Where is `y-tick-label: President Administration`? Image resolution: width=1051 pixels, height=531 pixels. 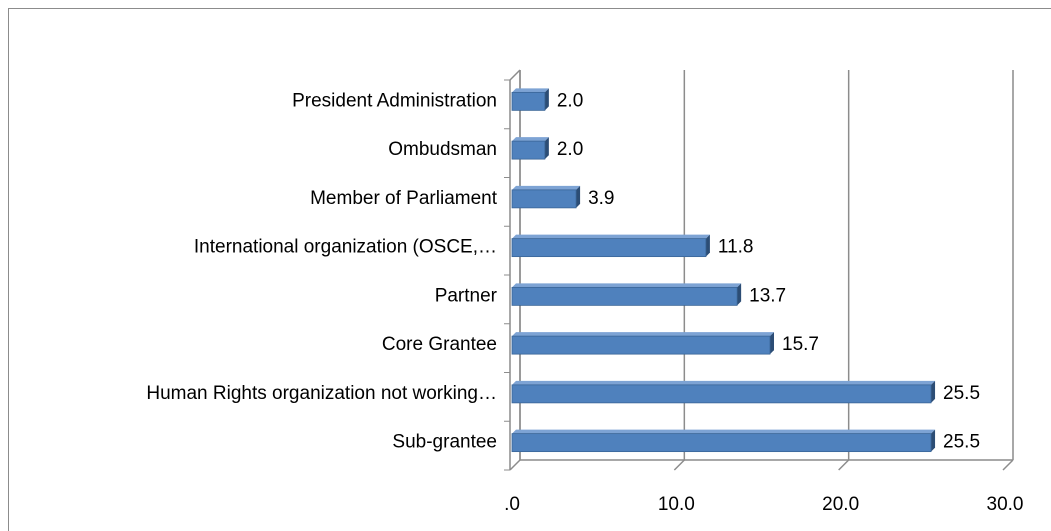
y-tick-label: President Administration is located at coordinates (394, 100).